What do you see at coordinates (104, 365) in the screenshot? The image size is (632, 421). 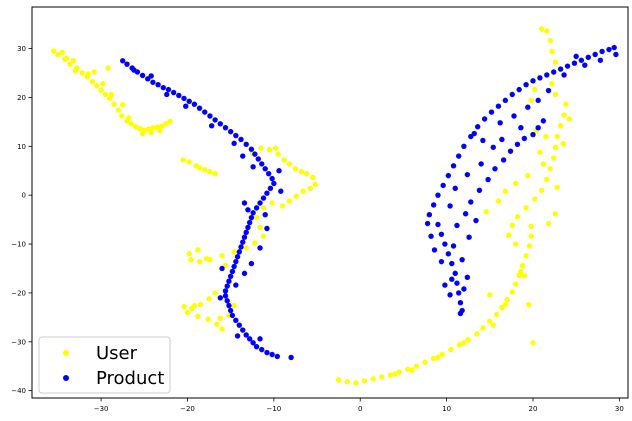 I see `legend: User Product` at bounding box center [104, 365].